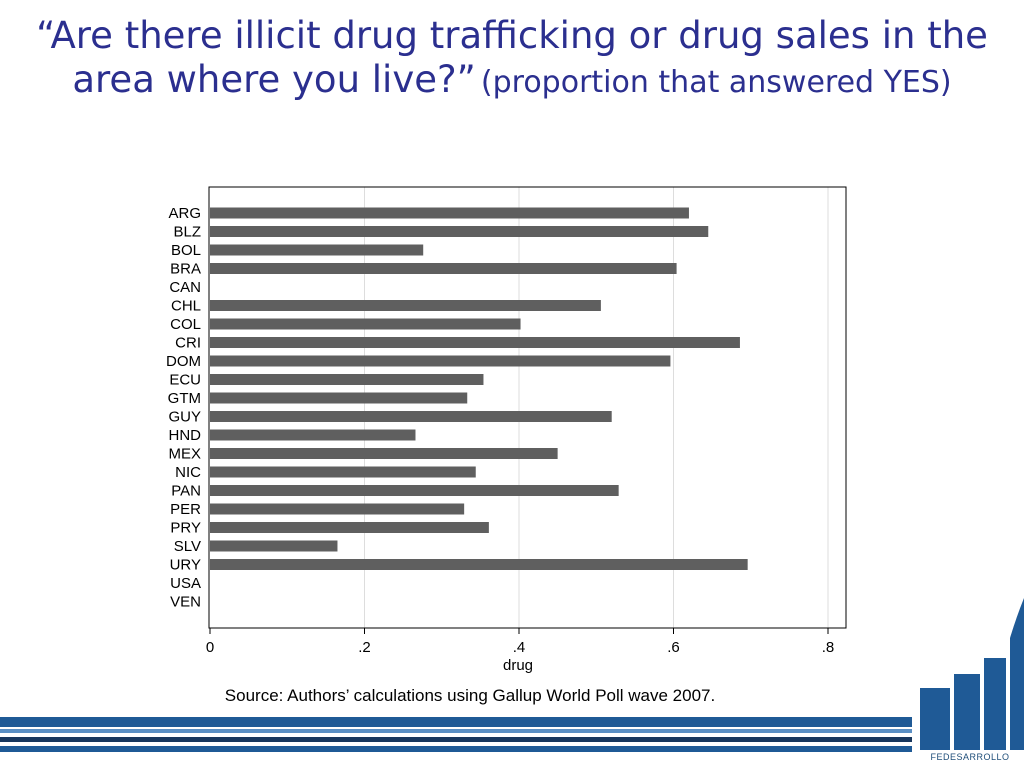 The image size is (1024, 768). I want to click on x-axis-ticks: 0 .2 .4 .6 .8, so click(520, 642).